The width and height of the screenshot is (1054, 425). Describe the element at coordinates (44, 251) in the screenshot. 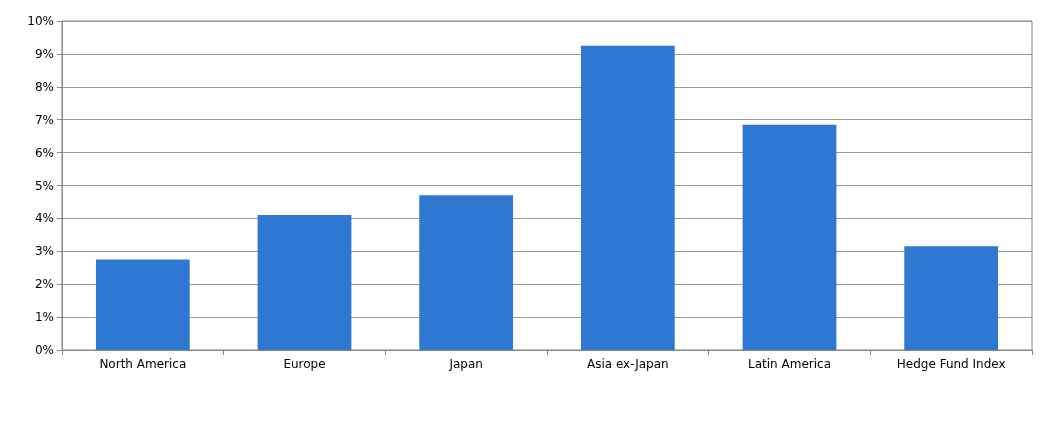

I see `y-tick-label: 3%` at that location.